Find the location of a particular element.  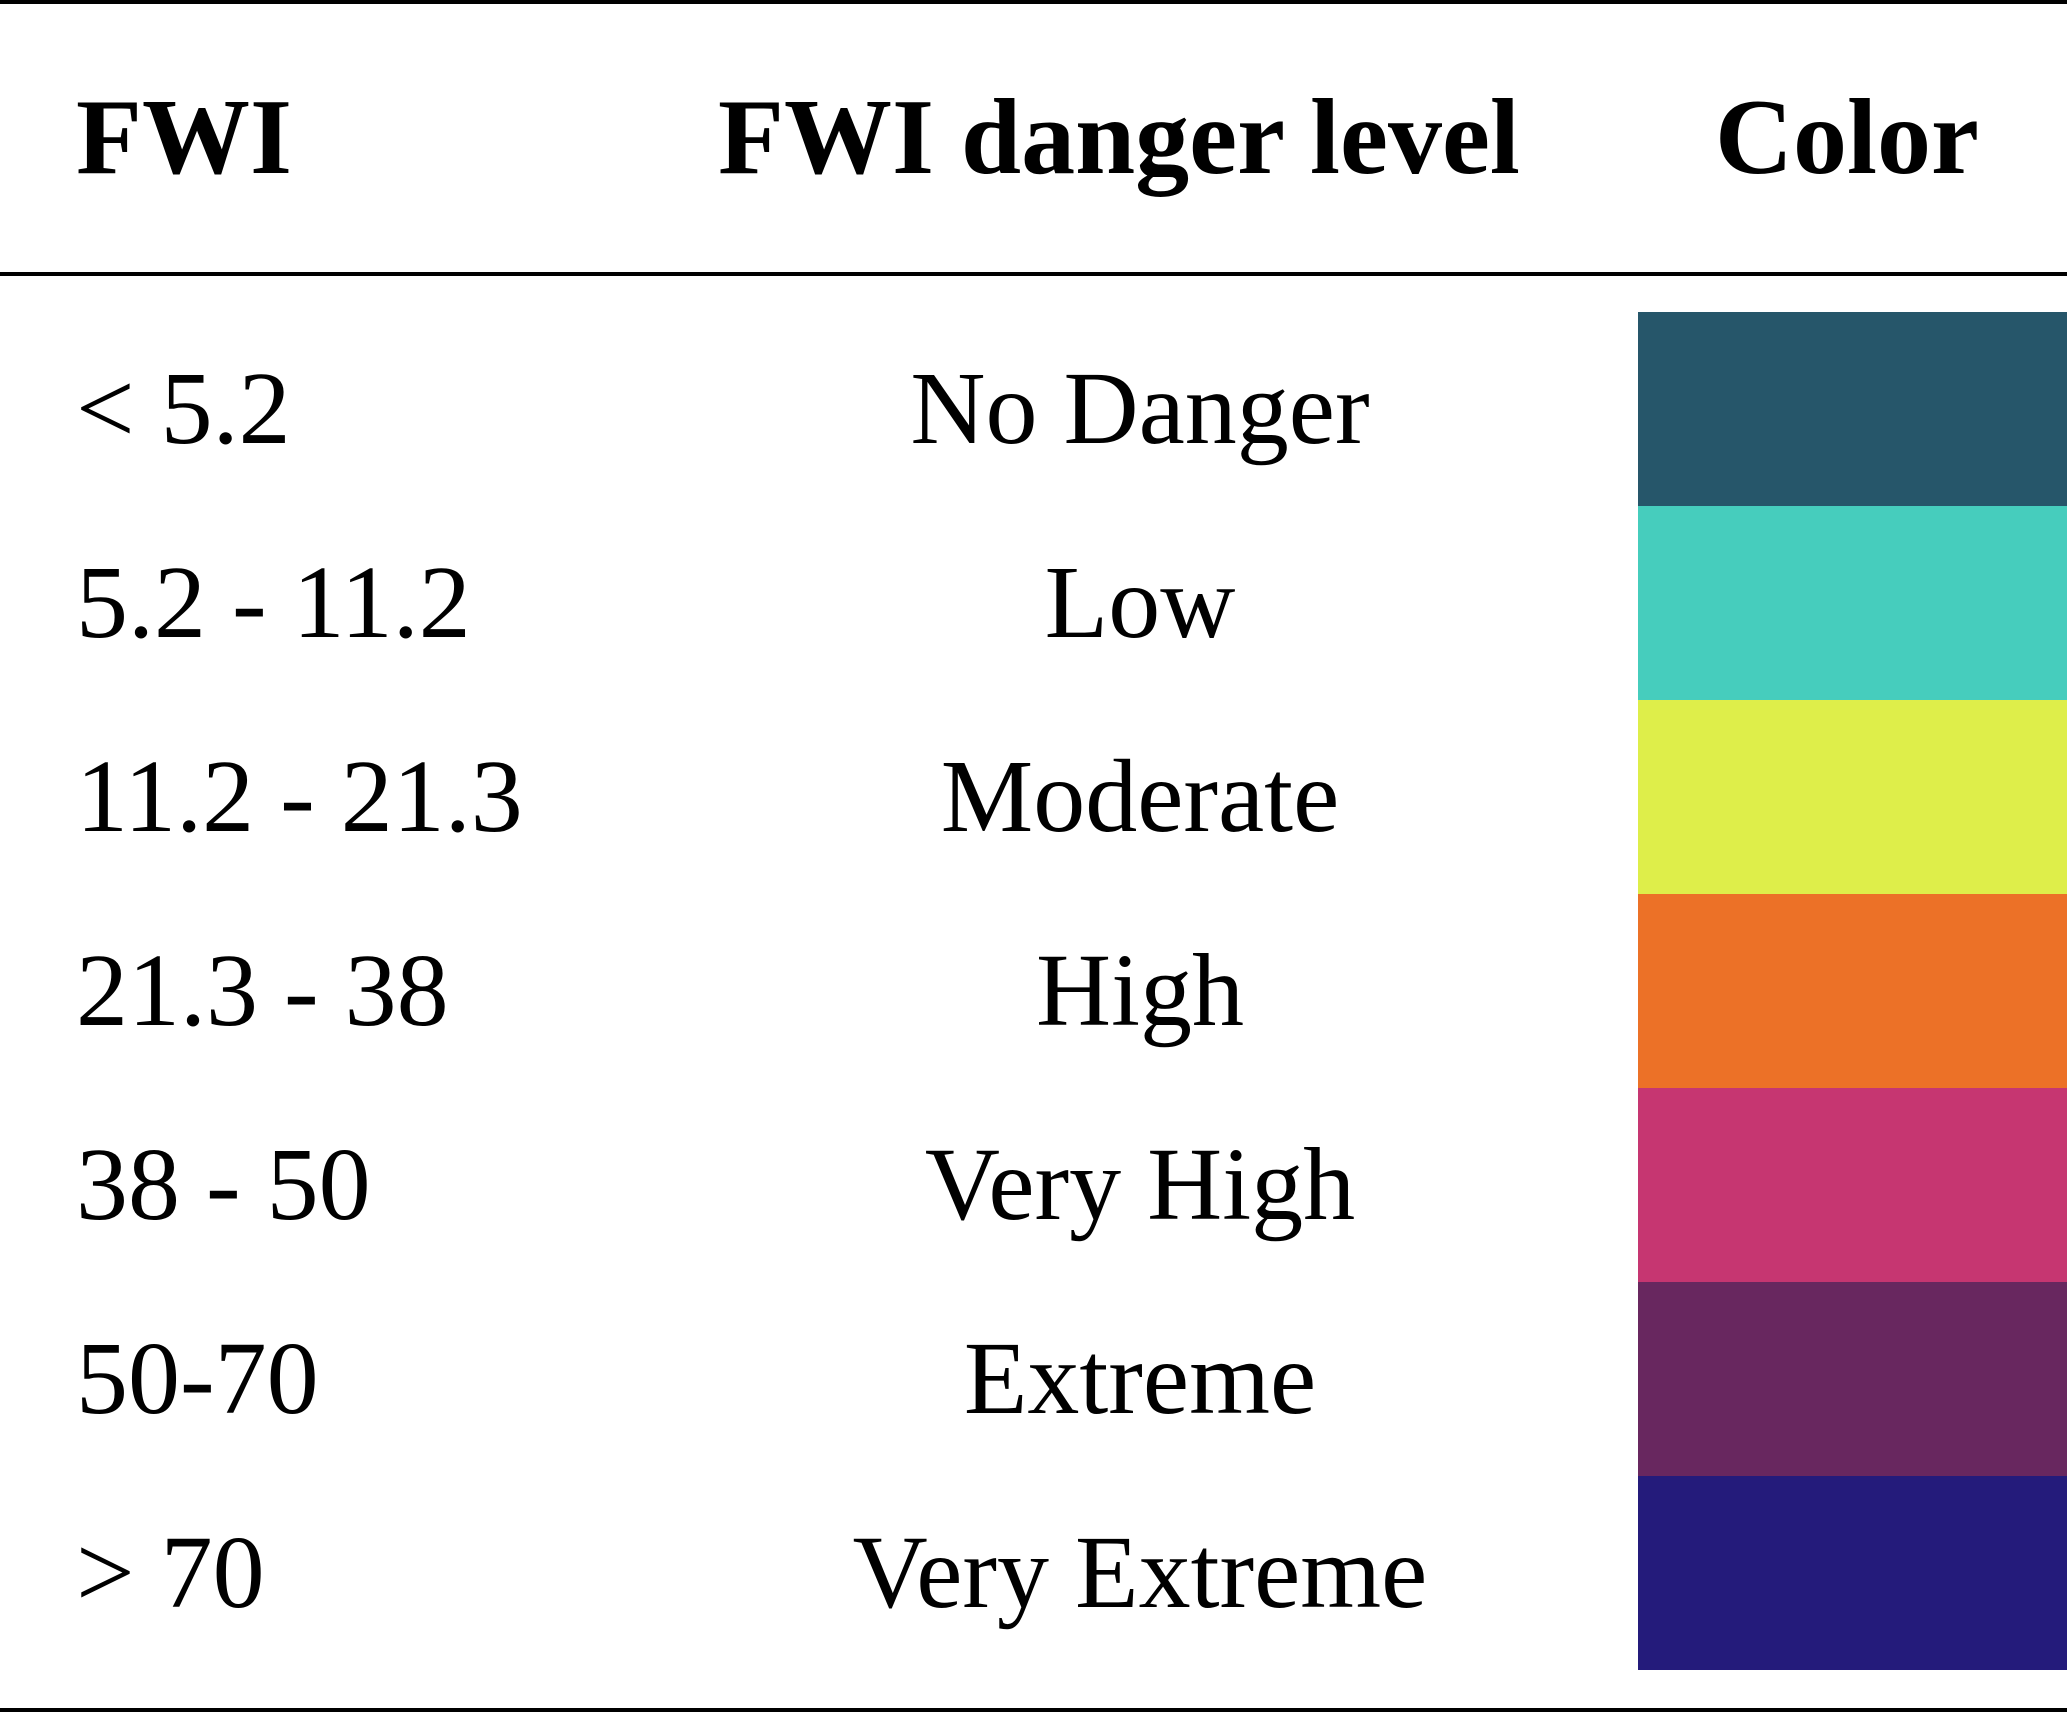

fwi-range-cell: 5.2 - 11.2 is located at coordinates (273, 602).